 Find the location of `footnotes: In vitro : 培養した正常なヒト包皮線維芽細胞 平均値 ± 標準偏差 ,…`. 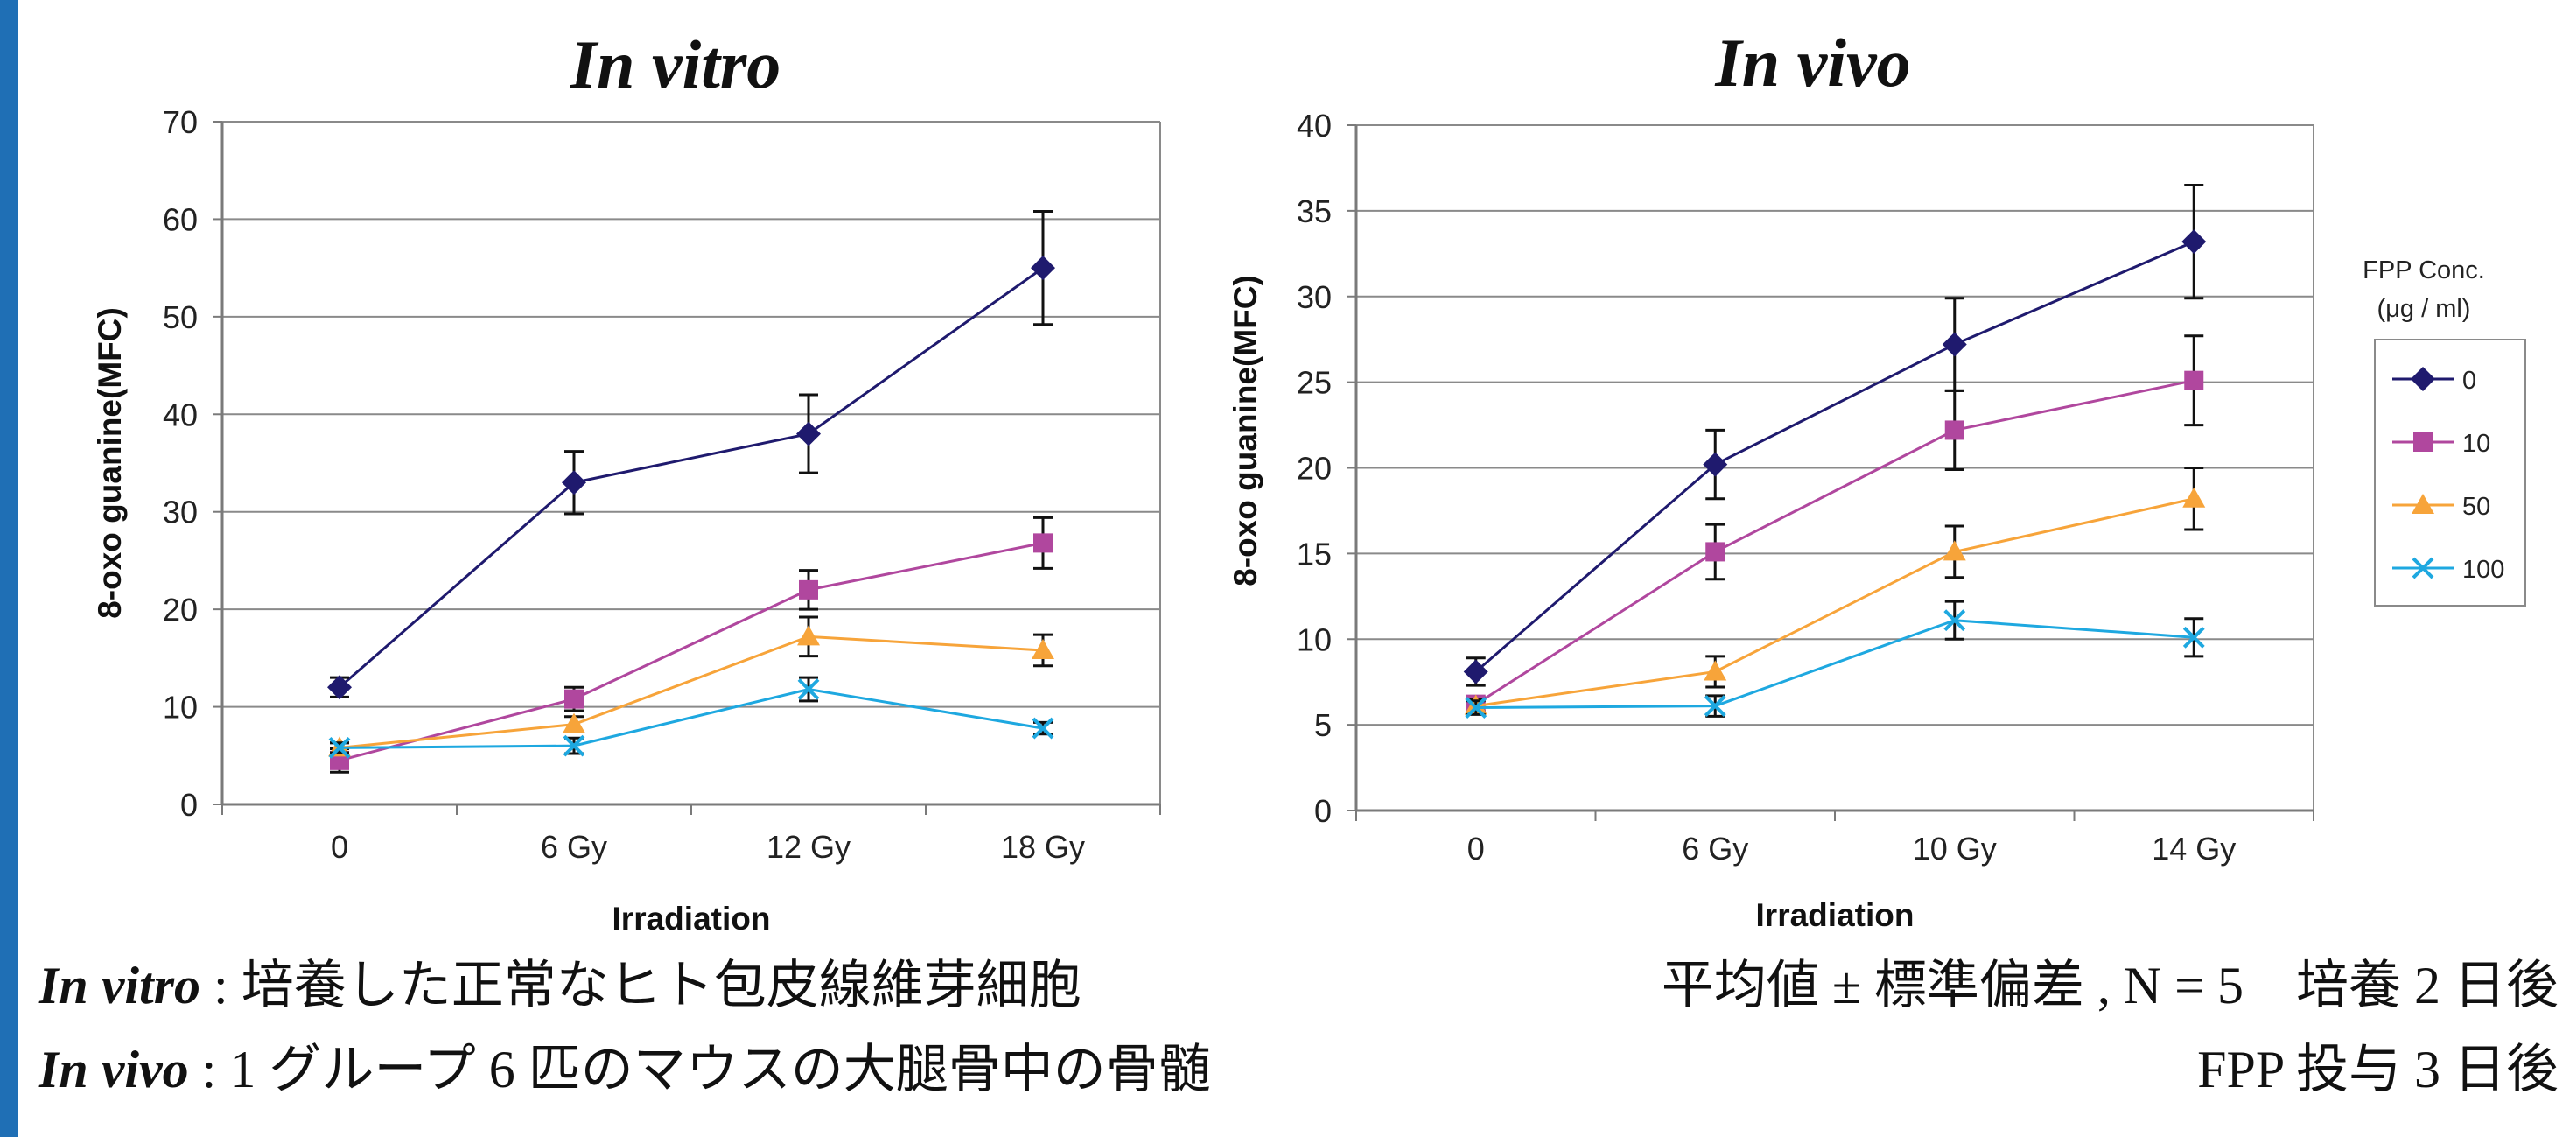

footnotes: In vitro : 培養した正常なヒト包皮線維芽細胞 平均値 ± 標準偏差 ,… is located at coordinates (1298, 1043).